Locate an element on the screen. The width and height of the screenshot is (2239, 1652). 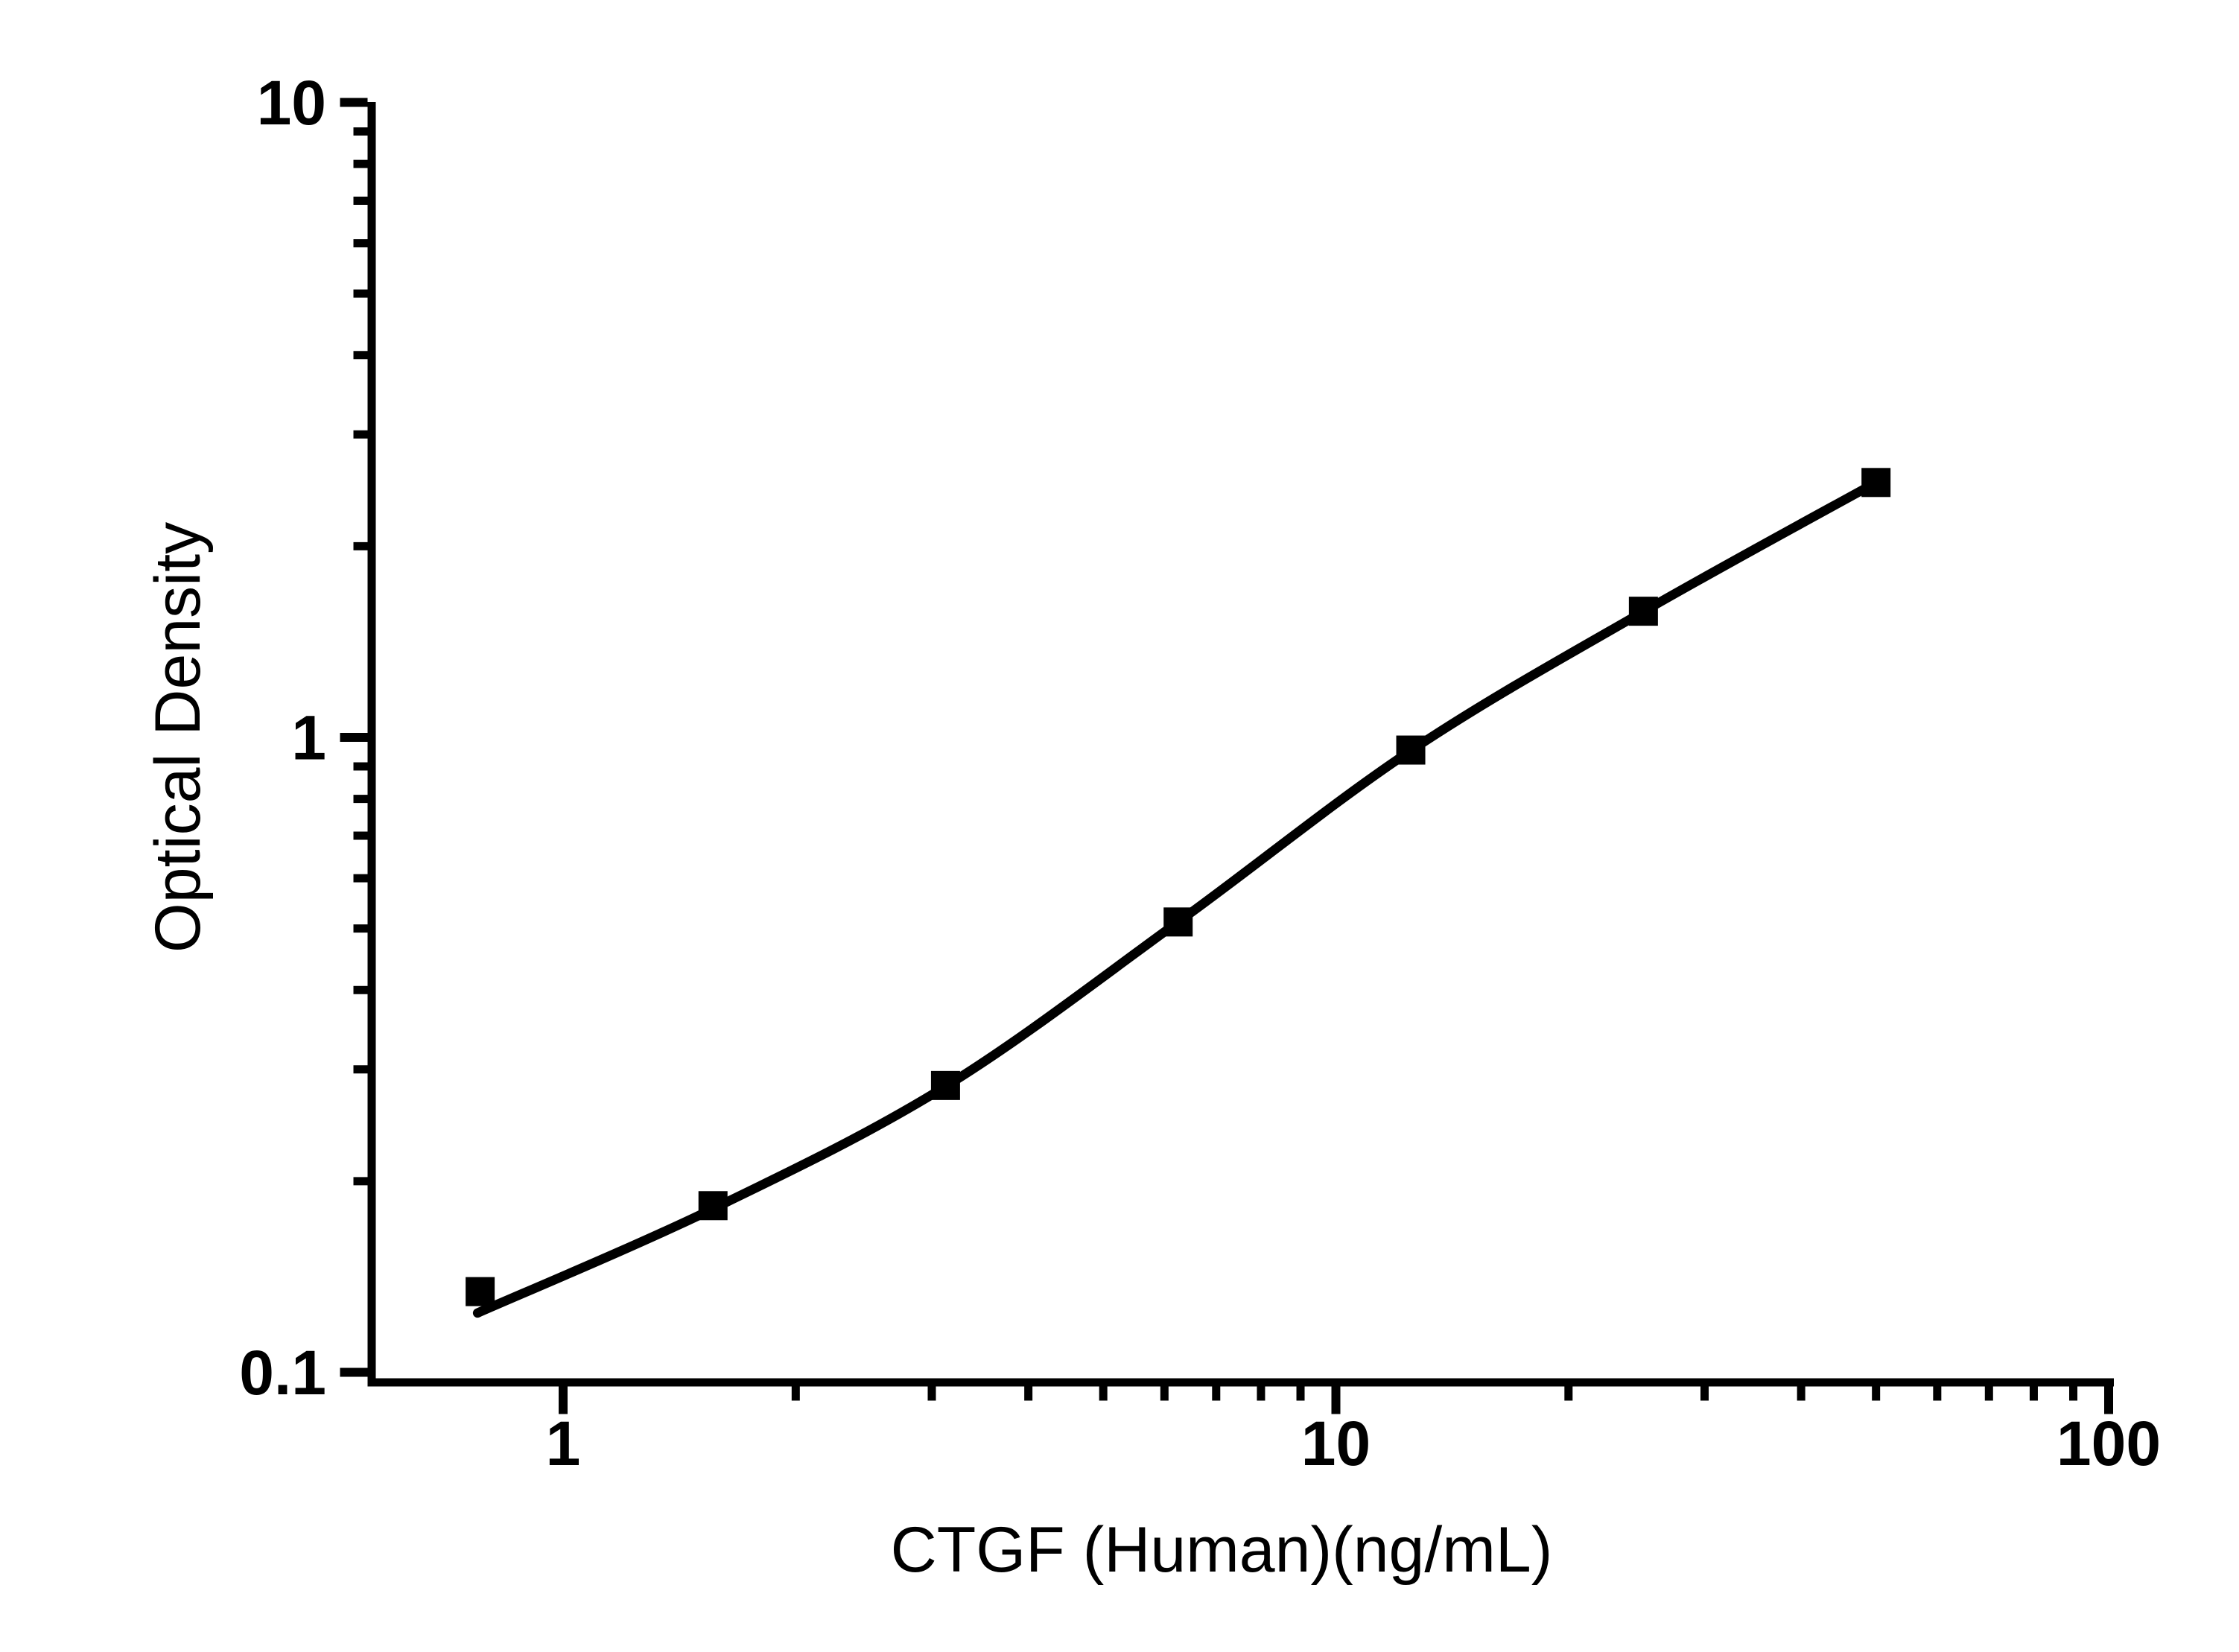
y-axis-tick-label: 1 is located at coordinates (308, 737).